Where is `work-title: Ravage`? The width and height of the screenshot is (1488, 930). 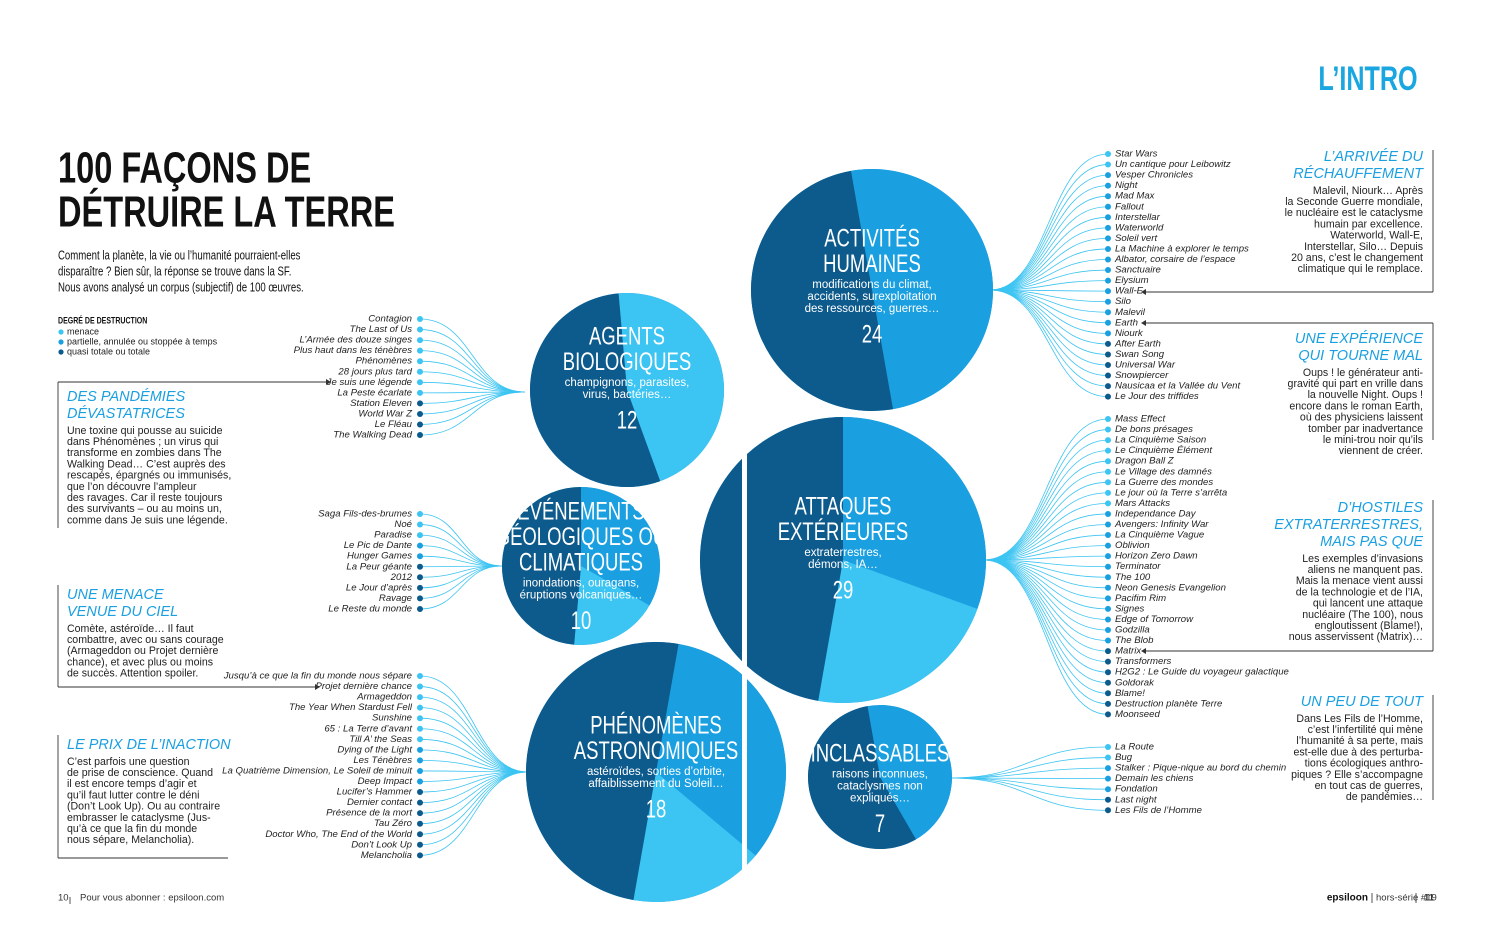 work-title: Ravage is located at coordinates (395, 598).